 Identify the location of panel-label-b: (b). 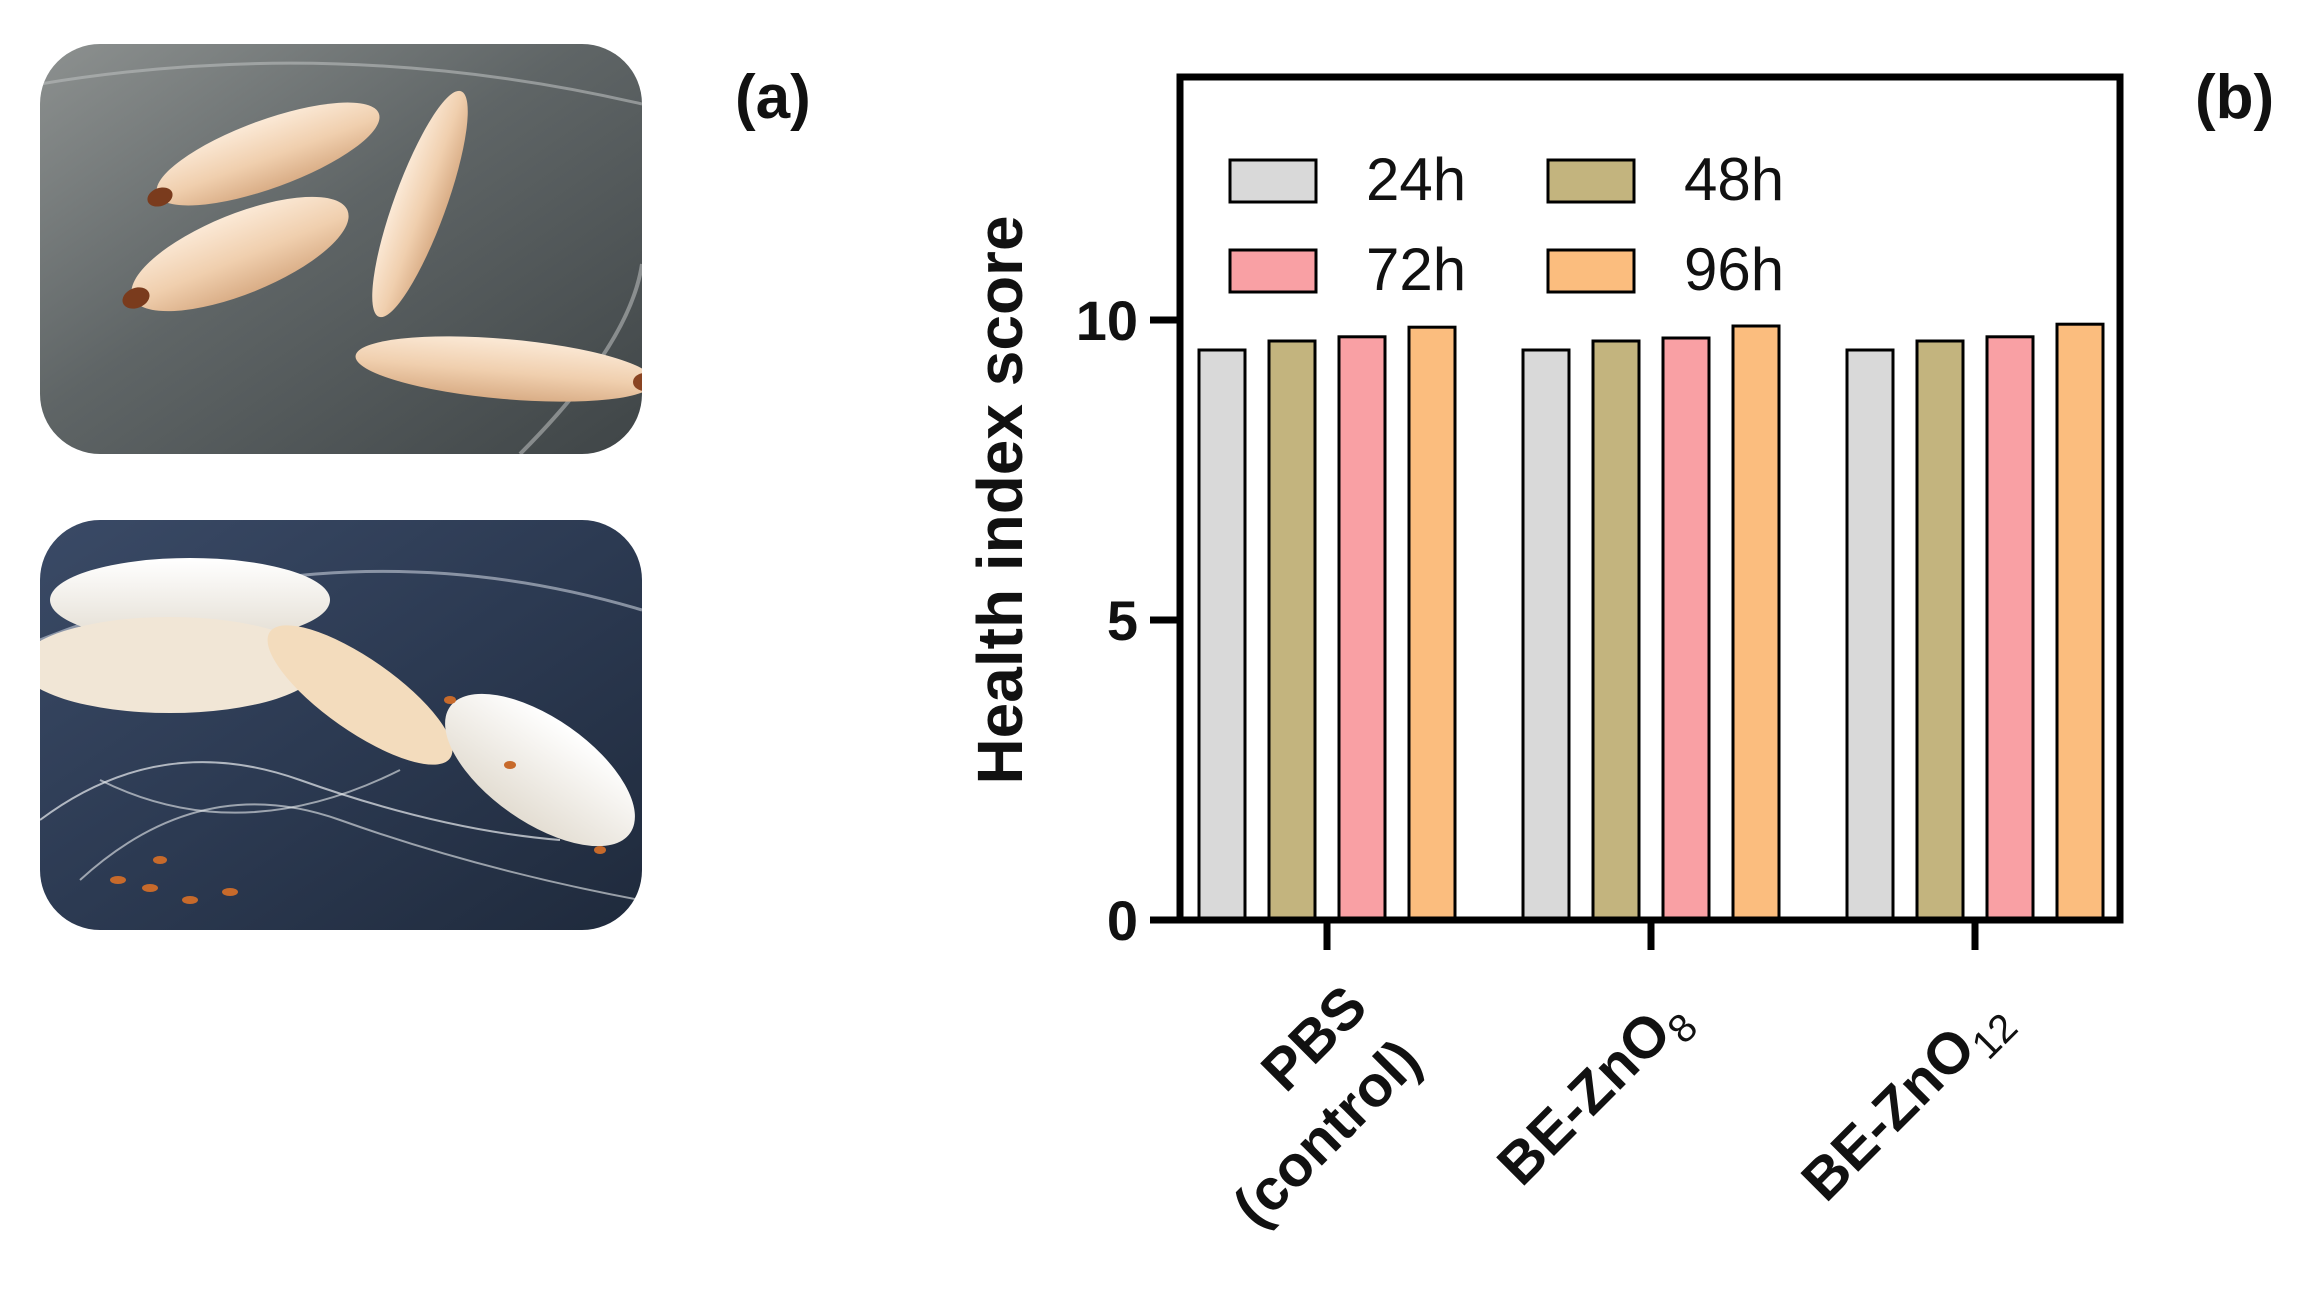
(2235, 97).